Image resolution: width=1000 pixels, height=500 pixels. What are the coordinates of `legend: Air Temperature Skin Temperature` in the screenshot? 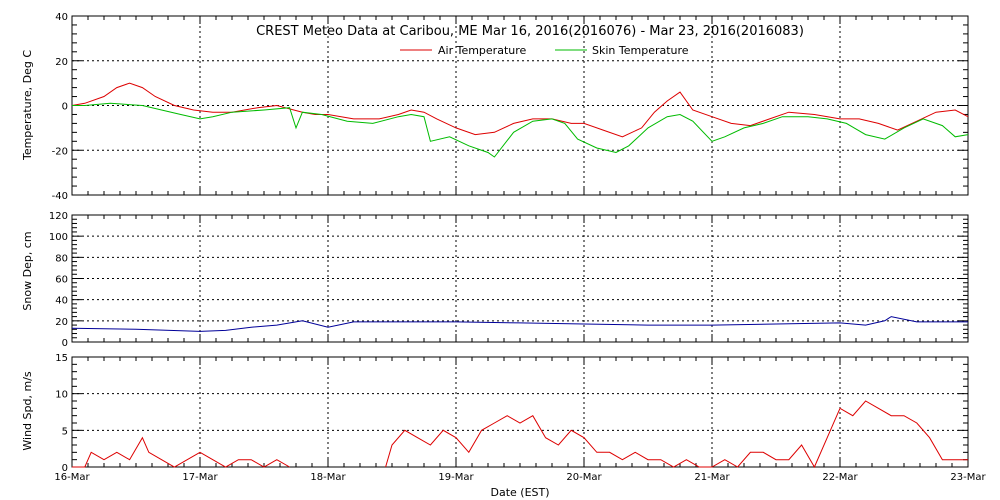 It's located at (544, 50).